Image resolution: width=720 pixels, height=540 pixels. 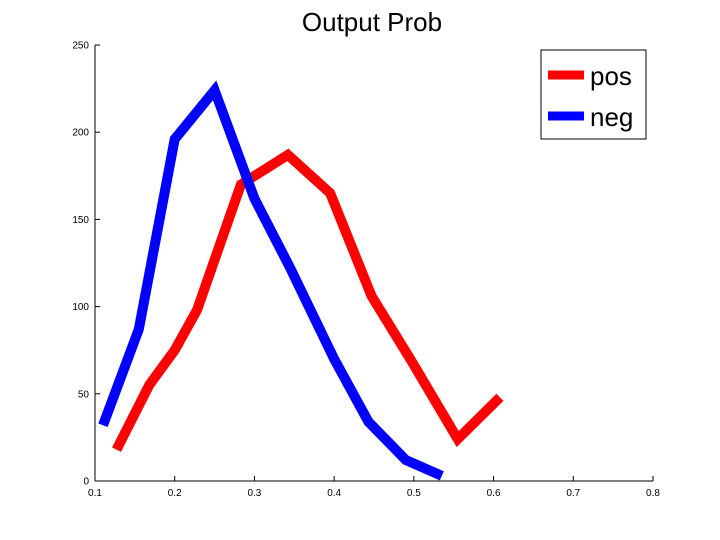 I want to click on legend: pos neg, so click(x=593, y=94).